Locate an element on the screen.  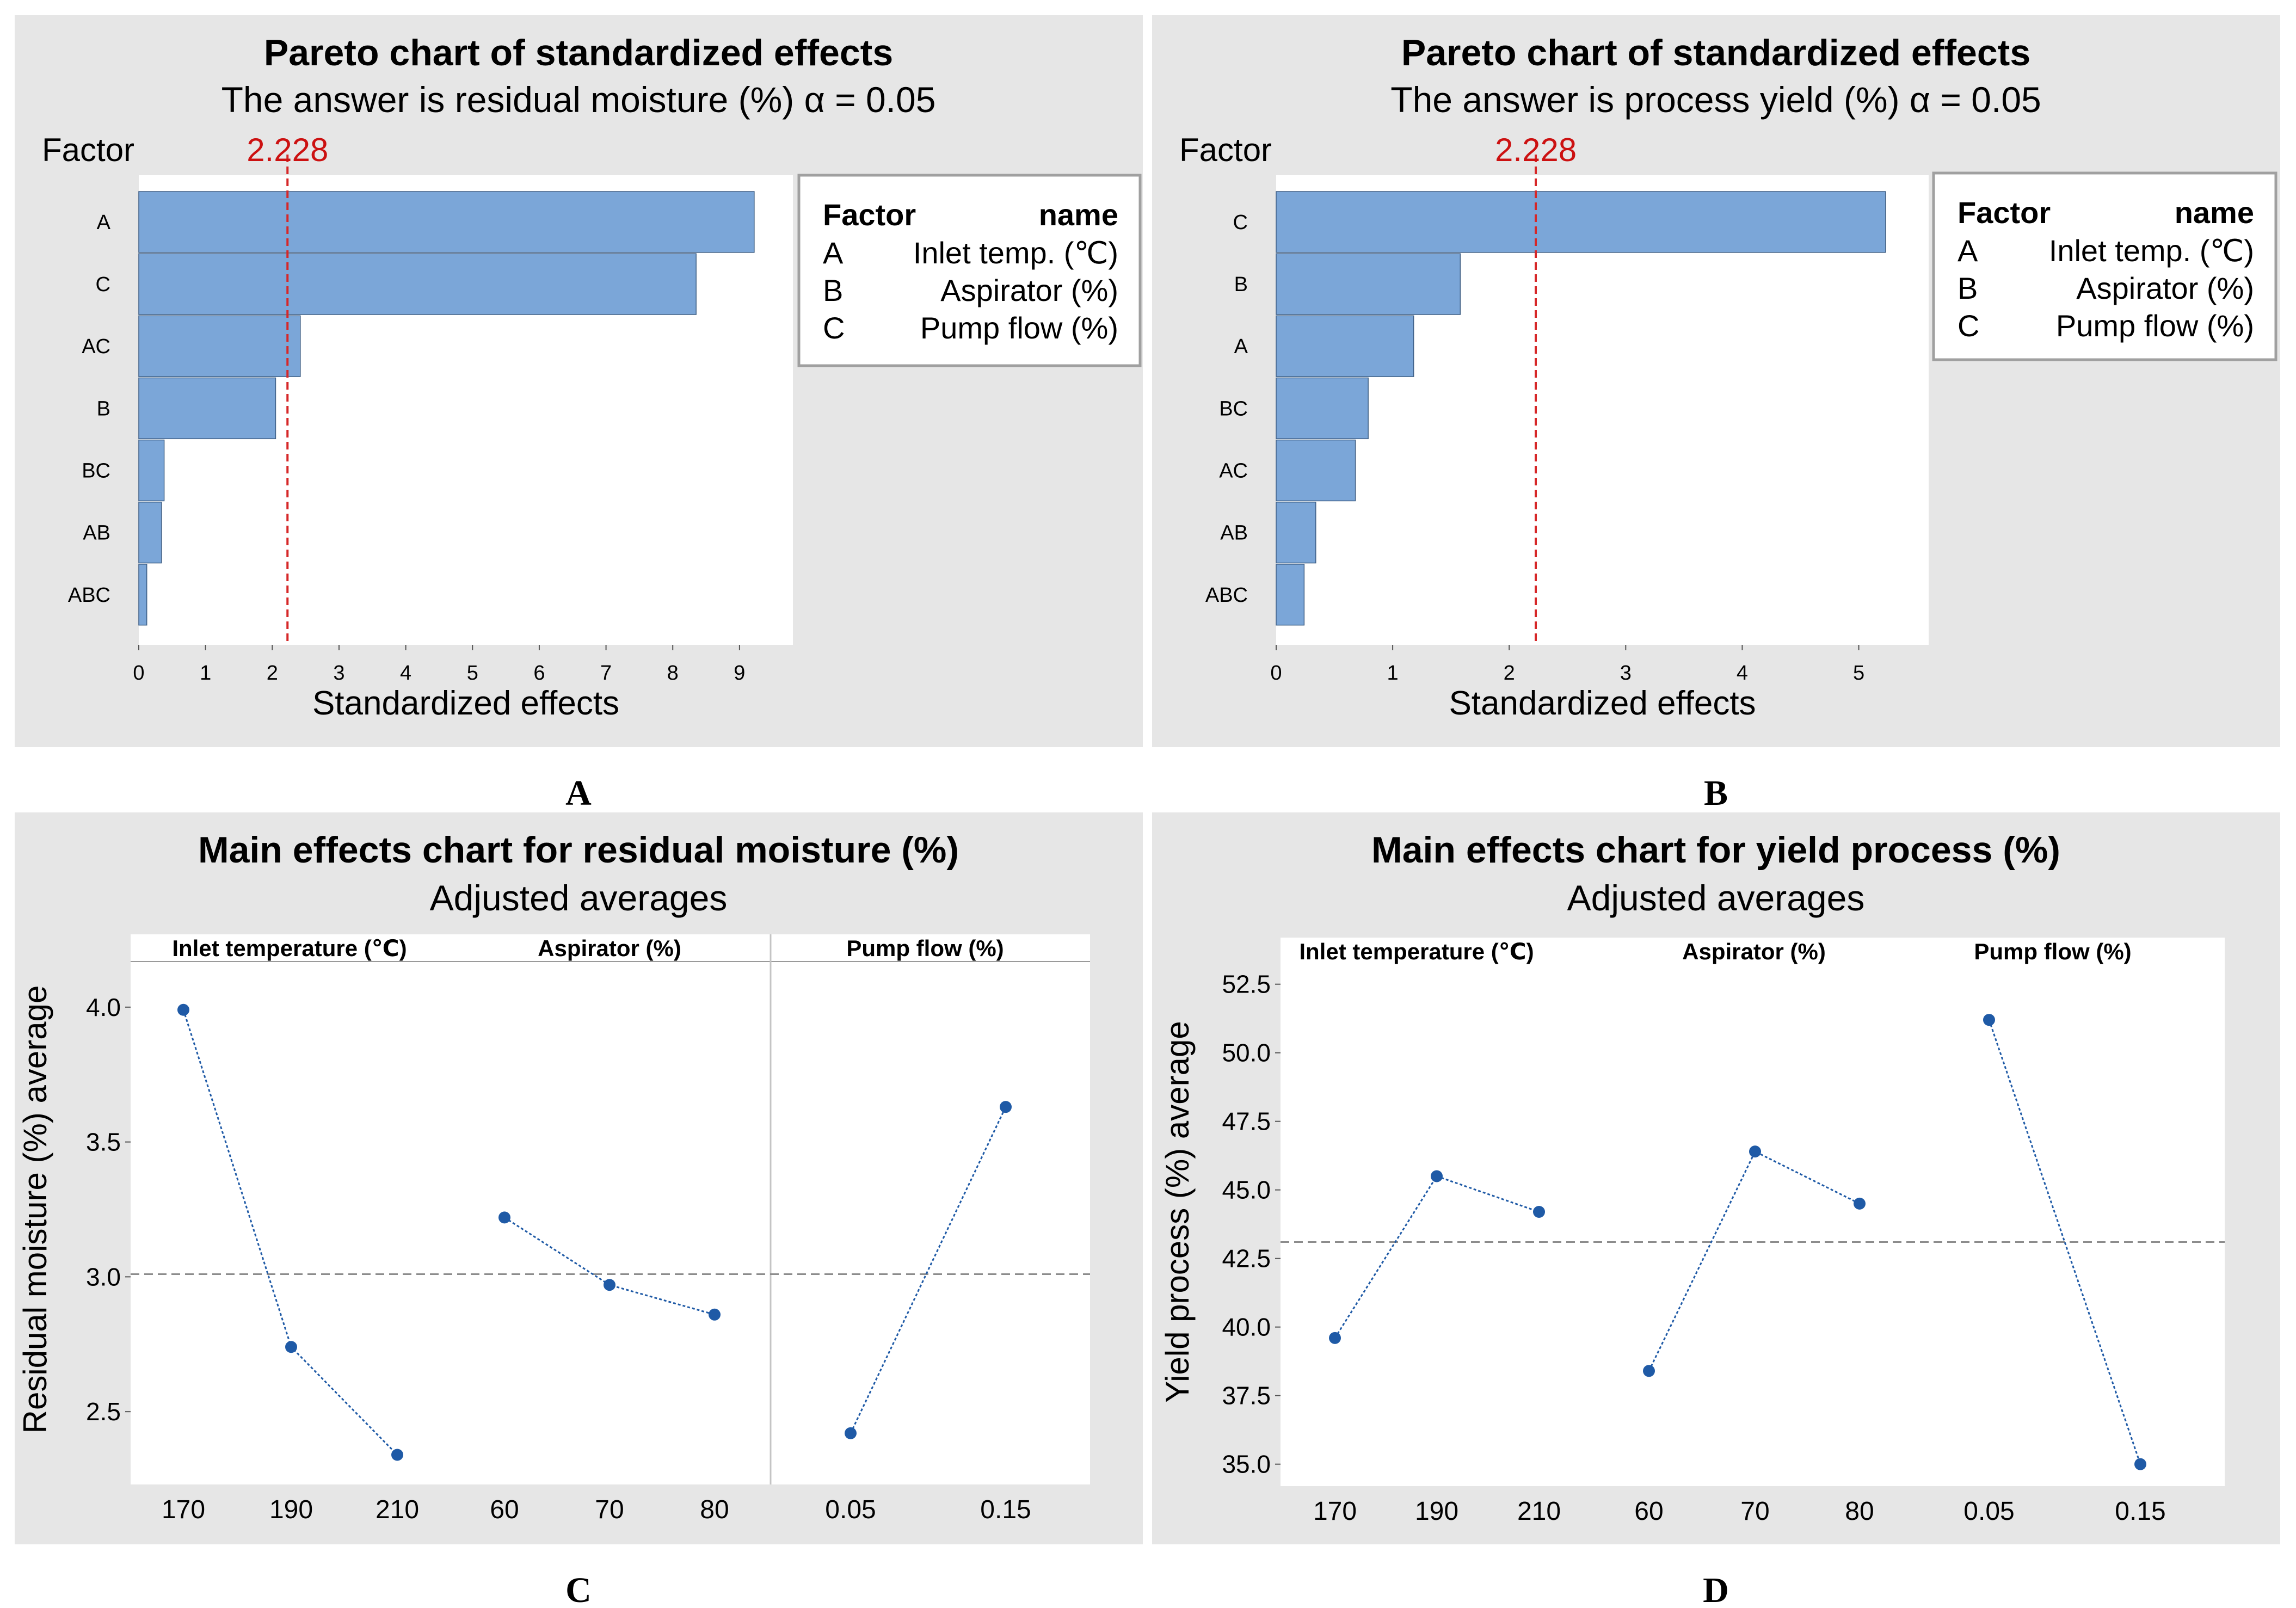
y-tick-label: 42.5 is located at coordinates (1246, 1259).